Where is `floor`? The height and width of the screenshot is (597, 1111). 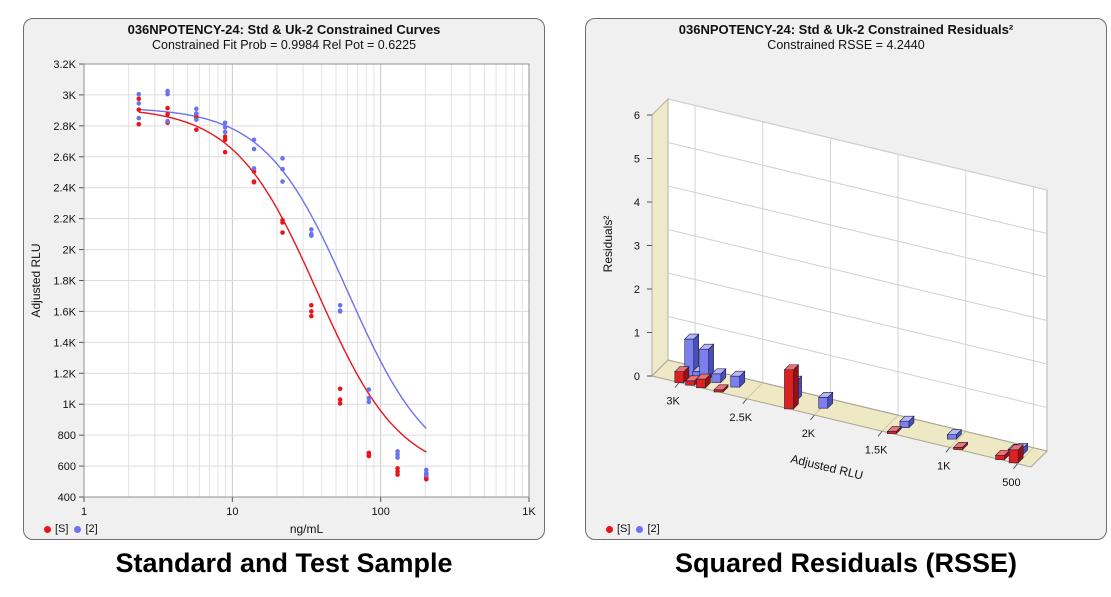 floor is located at coordinates (849, 413).